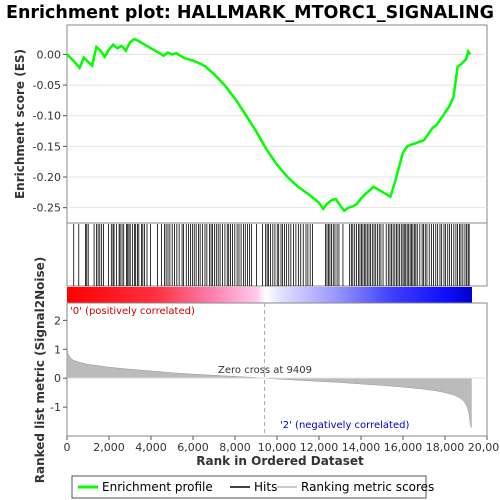  Describe the element at coordinates (67, 447) in the screenshot. I see `x-tick-label: 0` at that location.